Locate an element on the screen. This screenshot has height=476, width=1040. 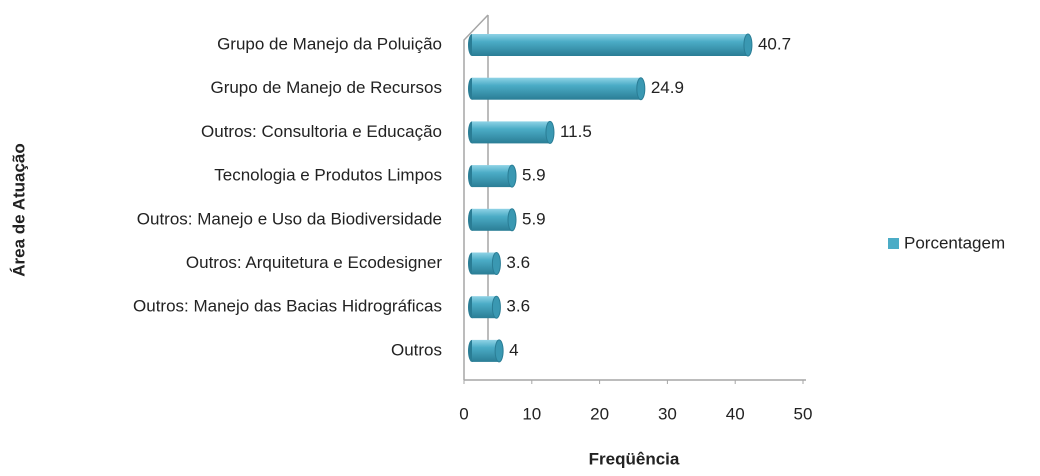
x-axis-label: Freqüência is located at coordinates (634, 458).